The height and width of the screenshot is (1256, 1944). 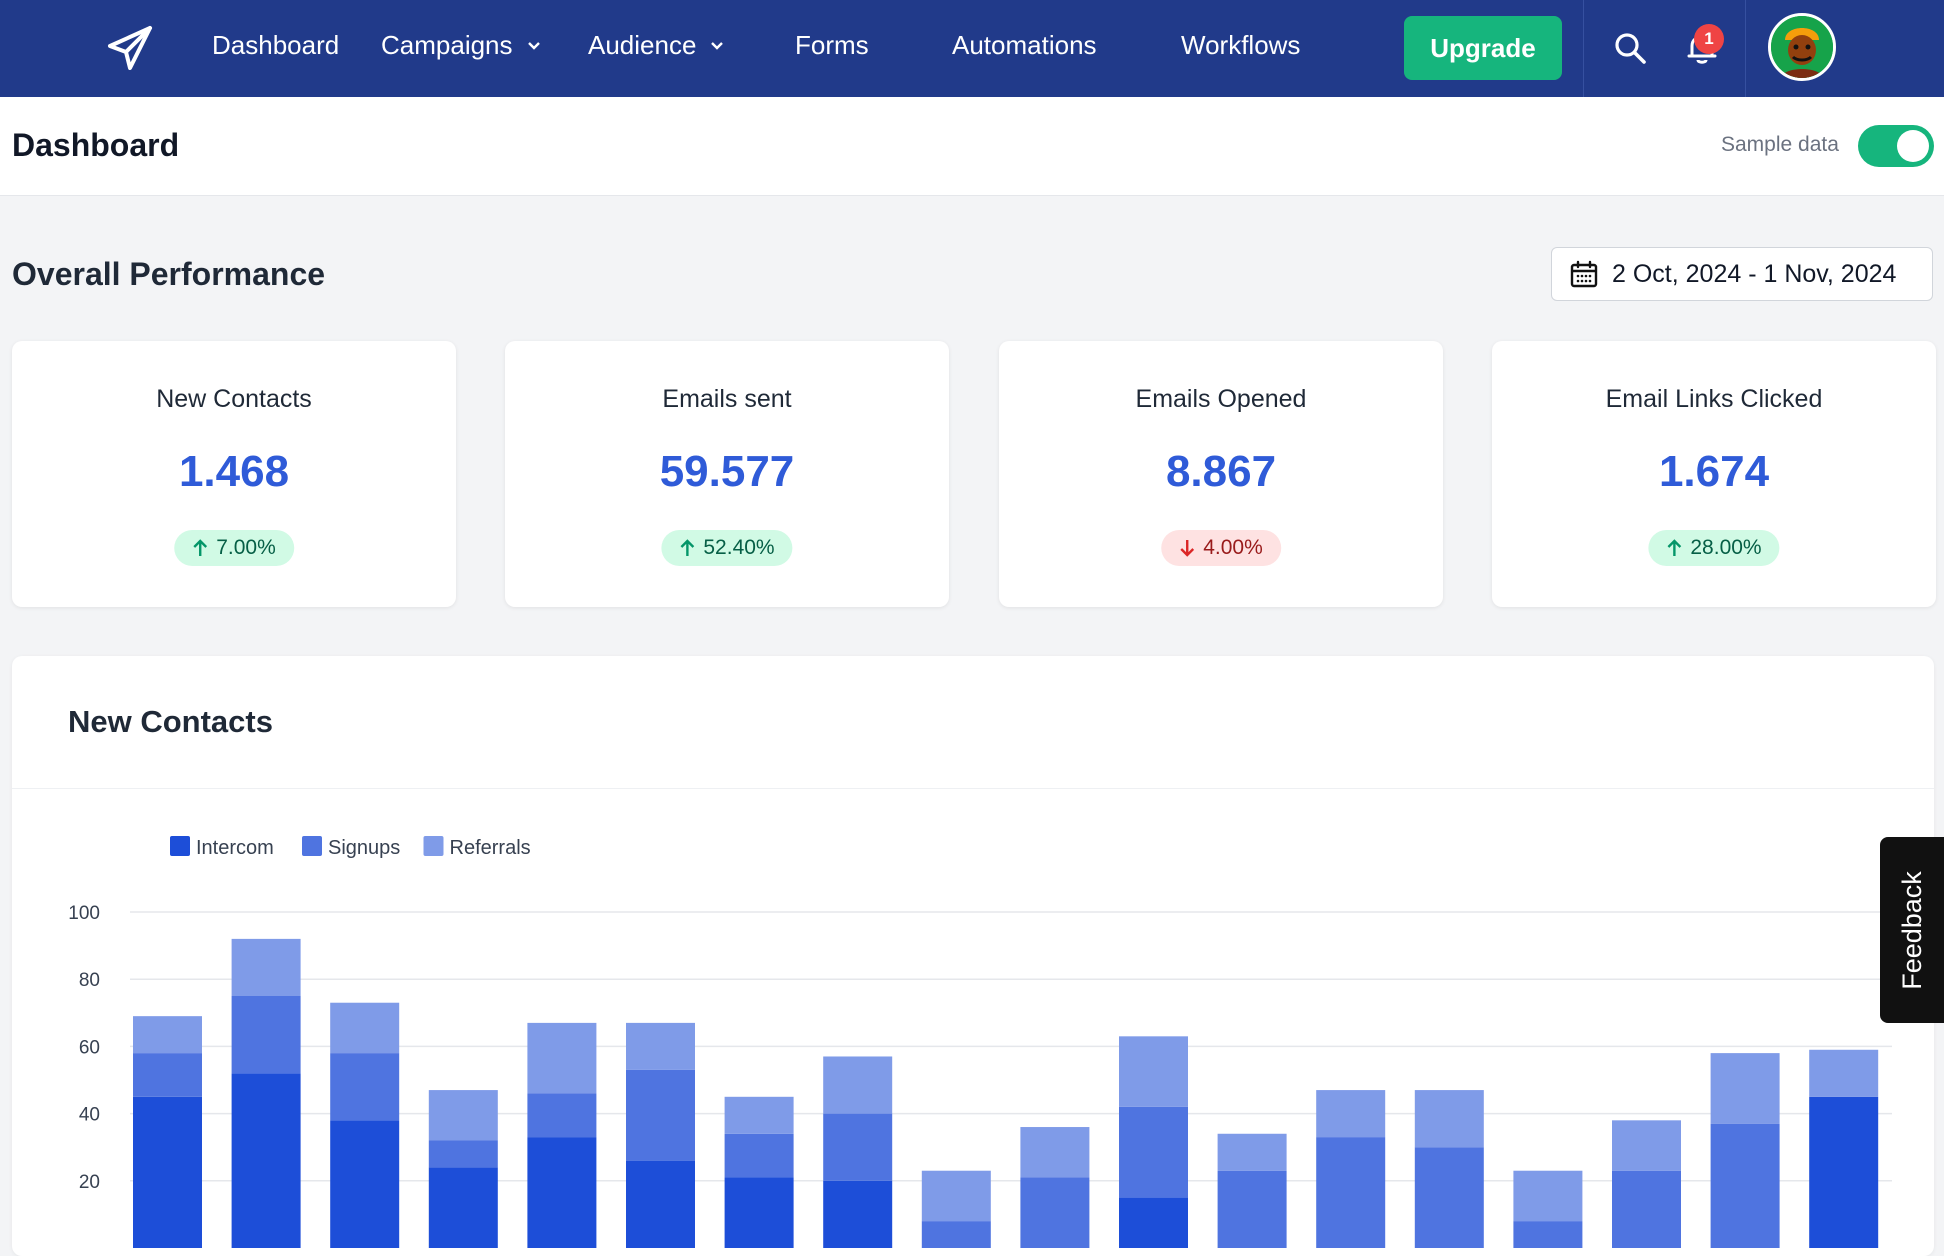 What do you see at coordinates (169, 274) in the screenshot?
I see `overall-performance-title: Overall Performance` at bounding box center [169, 274].